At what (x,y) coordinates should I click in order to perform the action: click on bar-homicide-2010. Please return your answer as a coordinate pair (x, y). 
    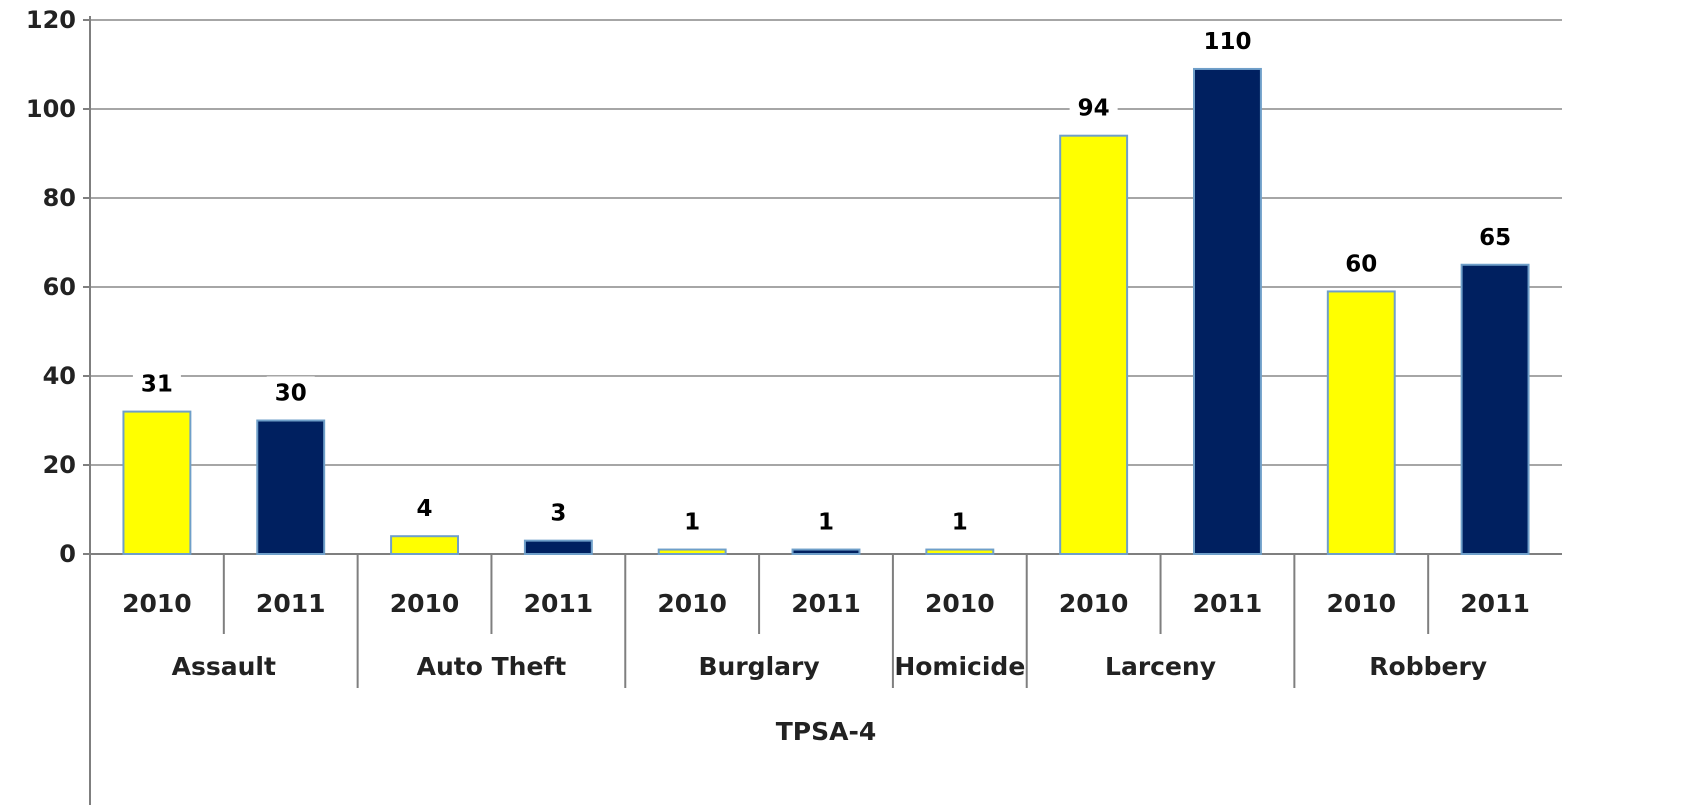
    Looking at the image, I should click on (960, 551).